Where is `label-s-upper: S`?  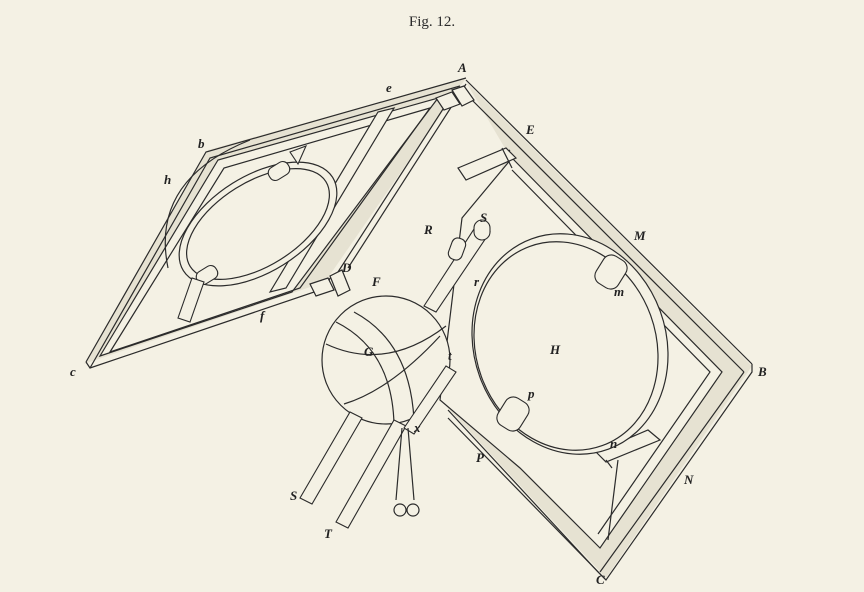 label-s-upper: S is located at coordinates (483, 217).